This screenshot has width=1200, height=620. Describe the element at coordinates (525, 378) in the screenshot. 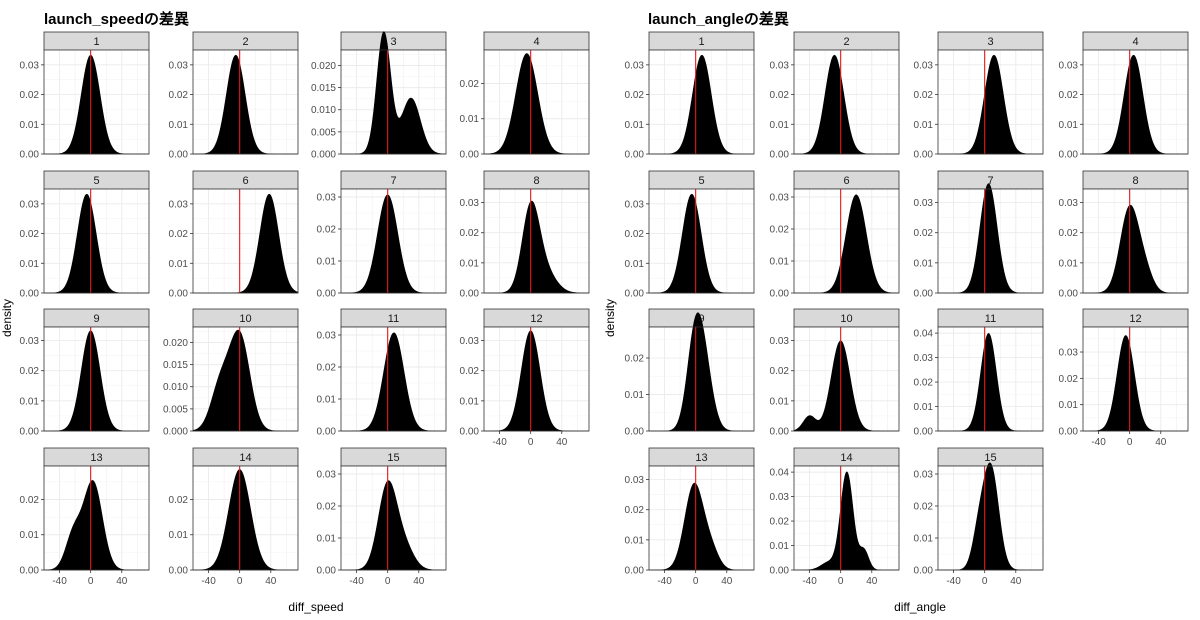

I see `facet-panel-12: 12 0.00 0.01 0.02 0.03 -40 0 40` at that location.